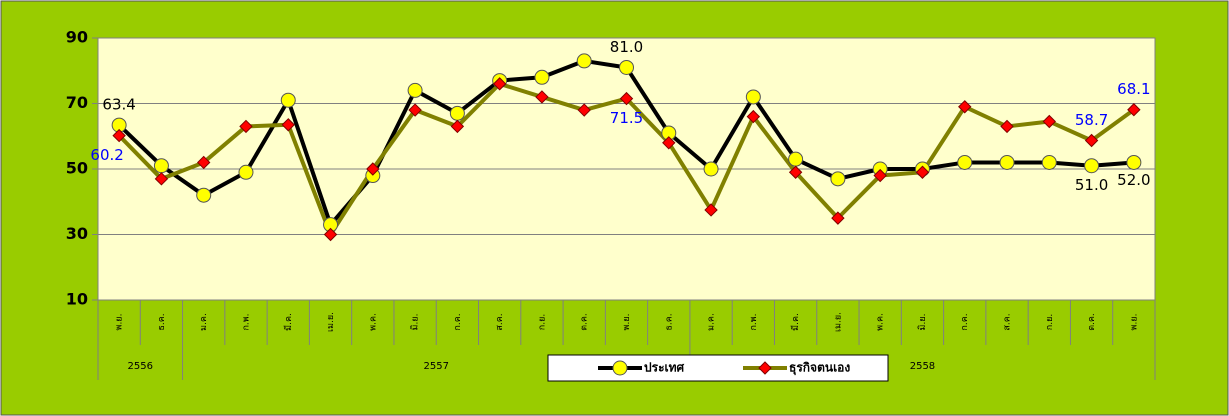  Describe the element at coordinates (77, 168) in the screenshot. I see `y-tick-label: 50` at that location.